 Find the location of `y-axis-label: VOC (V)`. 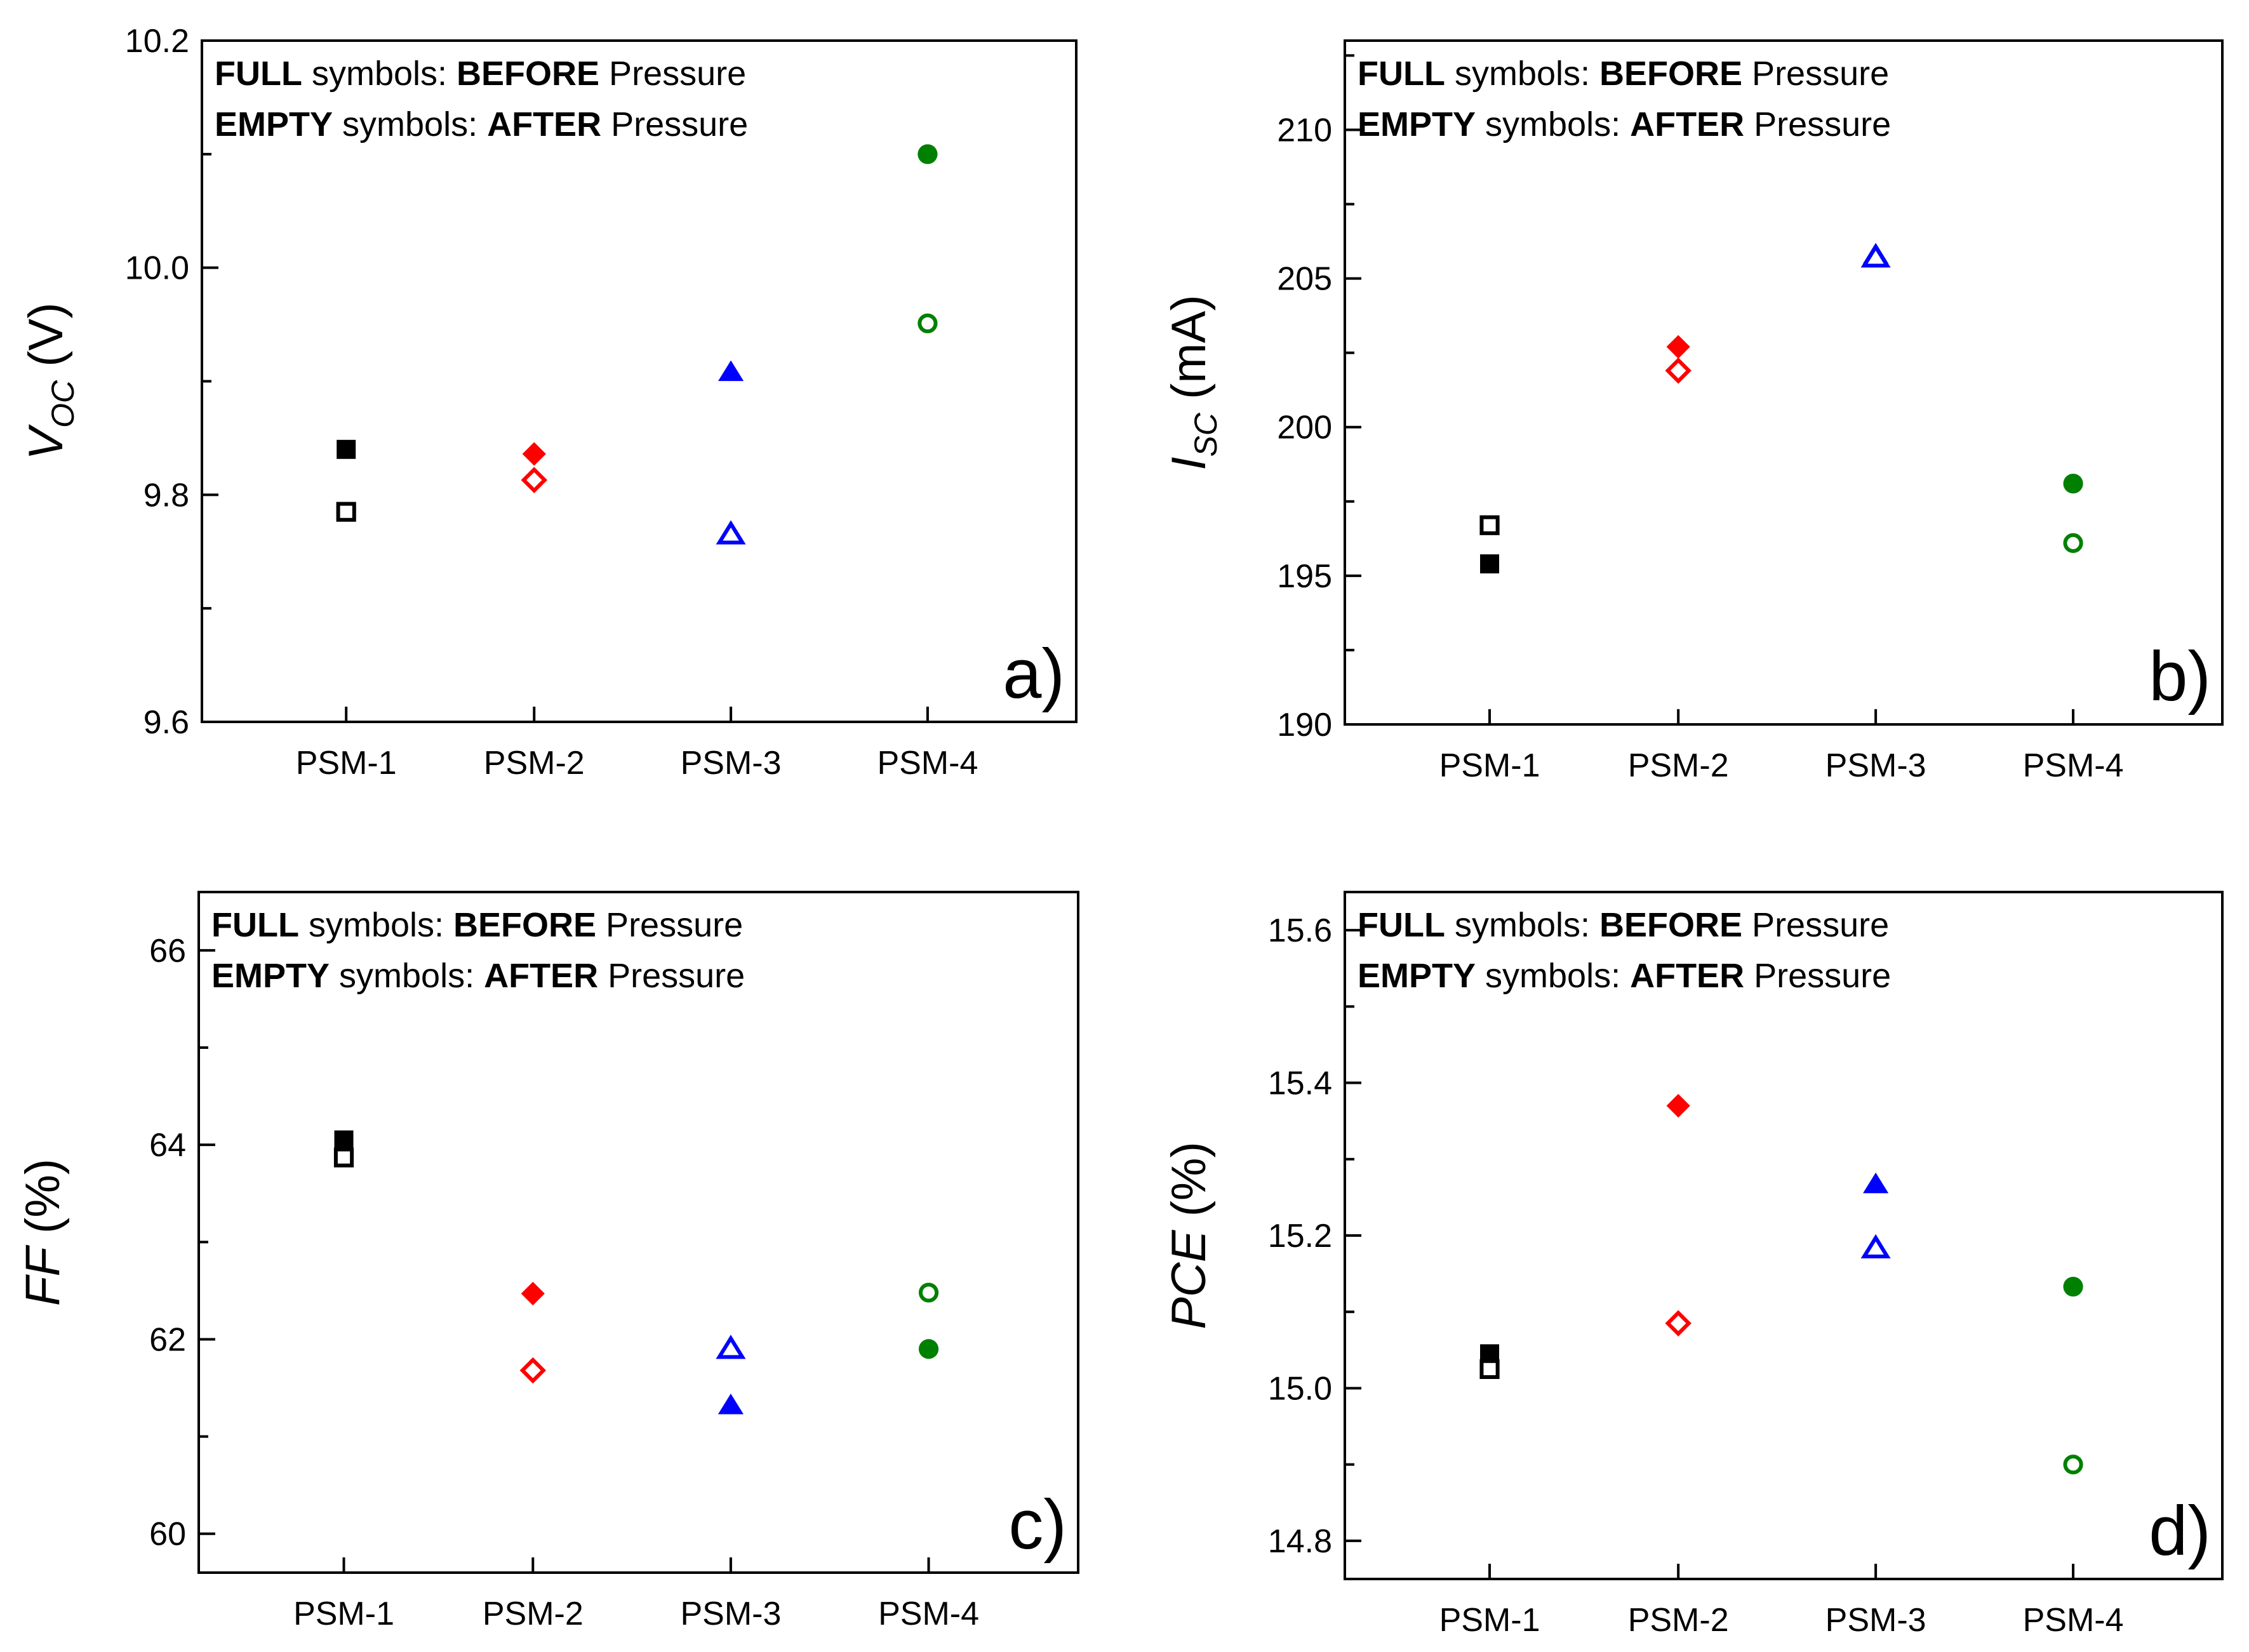

y-axis-label: VOC (V) is located at coordinates (50, 381).